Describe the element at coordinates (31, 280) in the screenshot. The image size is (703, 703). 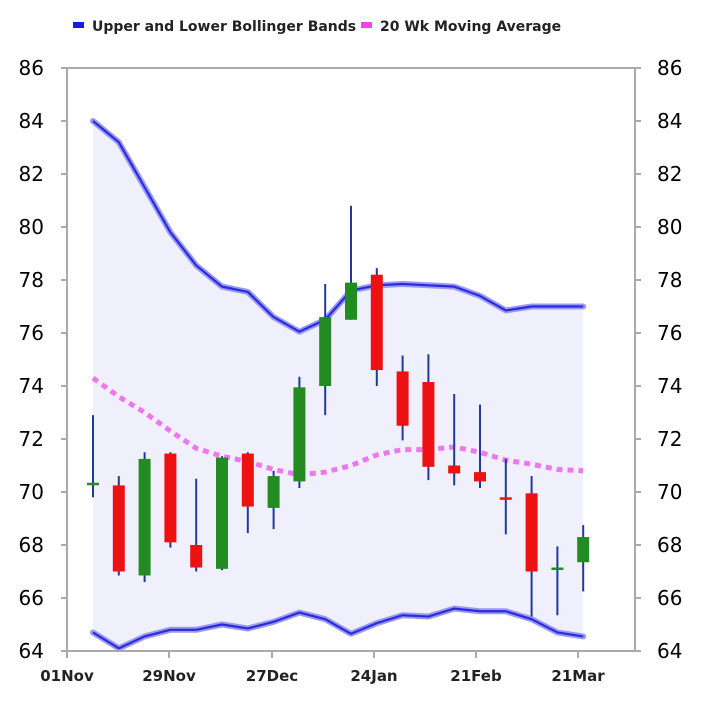
I see `y-tick-label-left: 78` at that location.